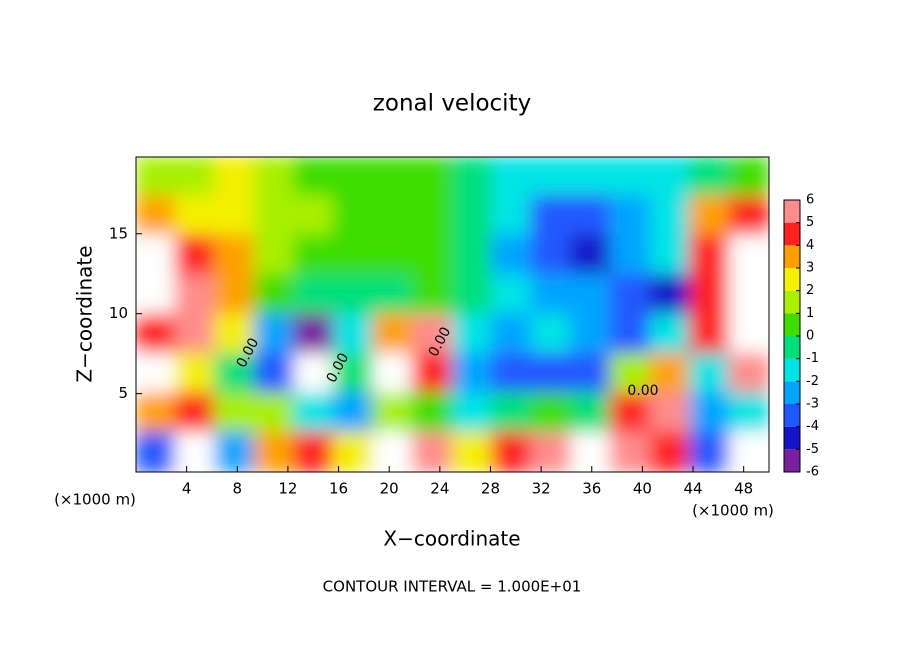 The height and width of the screenshot is (654, 904). What do you see at coordinates (642, 489) in the screenshot?
I see `x-tick-label: 40` at bounding box center [642, 489].